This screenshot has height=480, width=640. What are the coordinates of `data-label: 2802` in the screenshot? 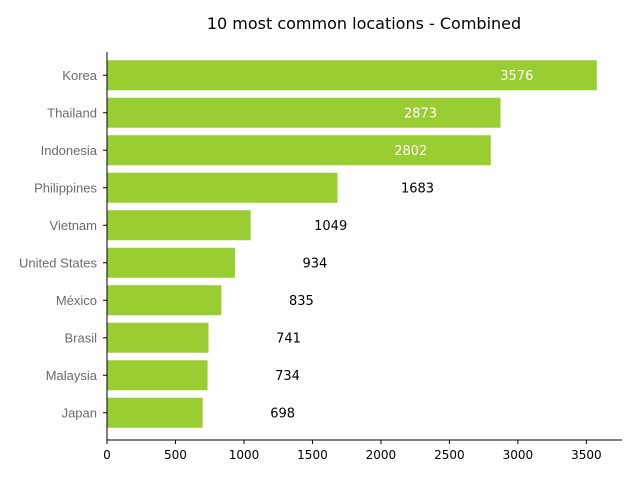 It's located at (410, 151).